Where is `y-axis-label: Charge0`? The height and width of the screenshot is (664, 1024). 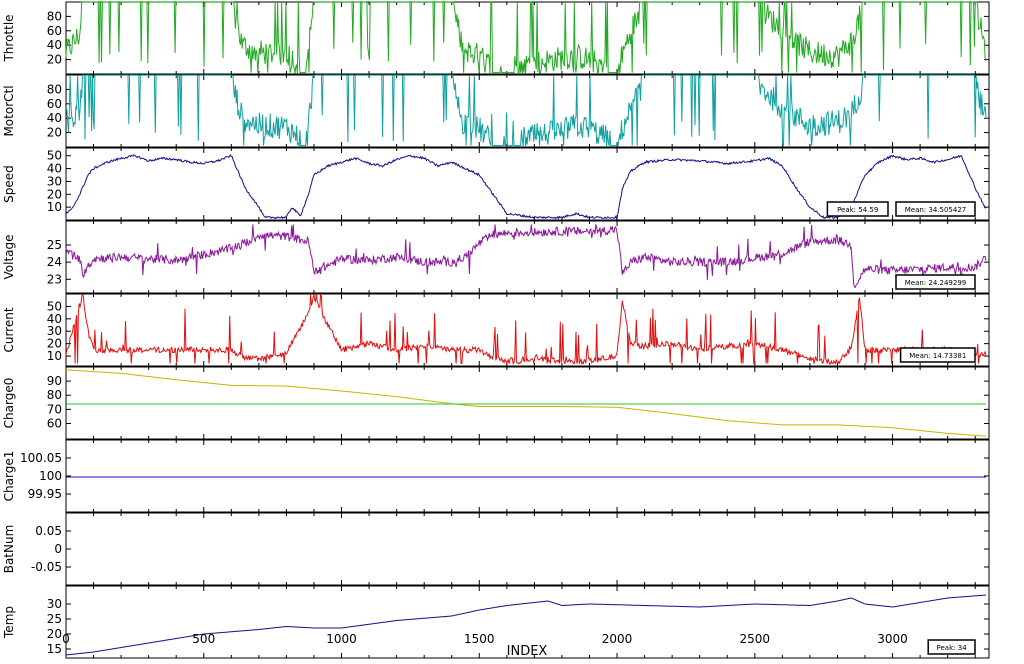 y-axis-label: Charge0 is located at coordinates (9, 403).